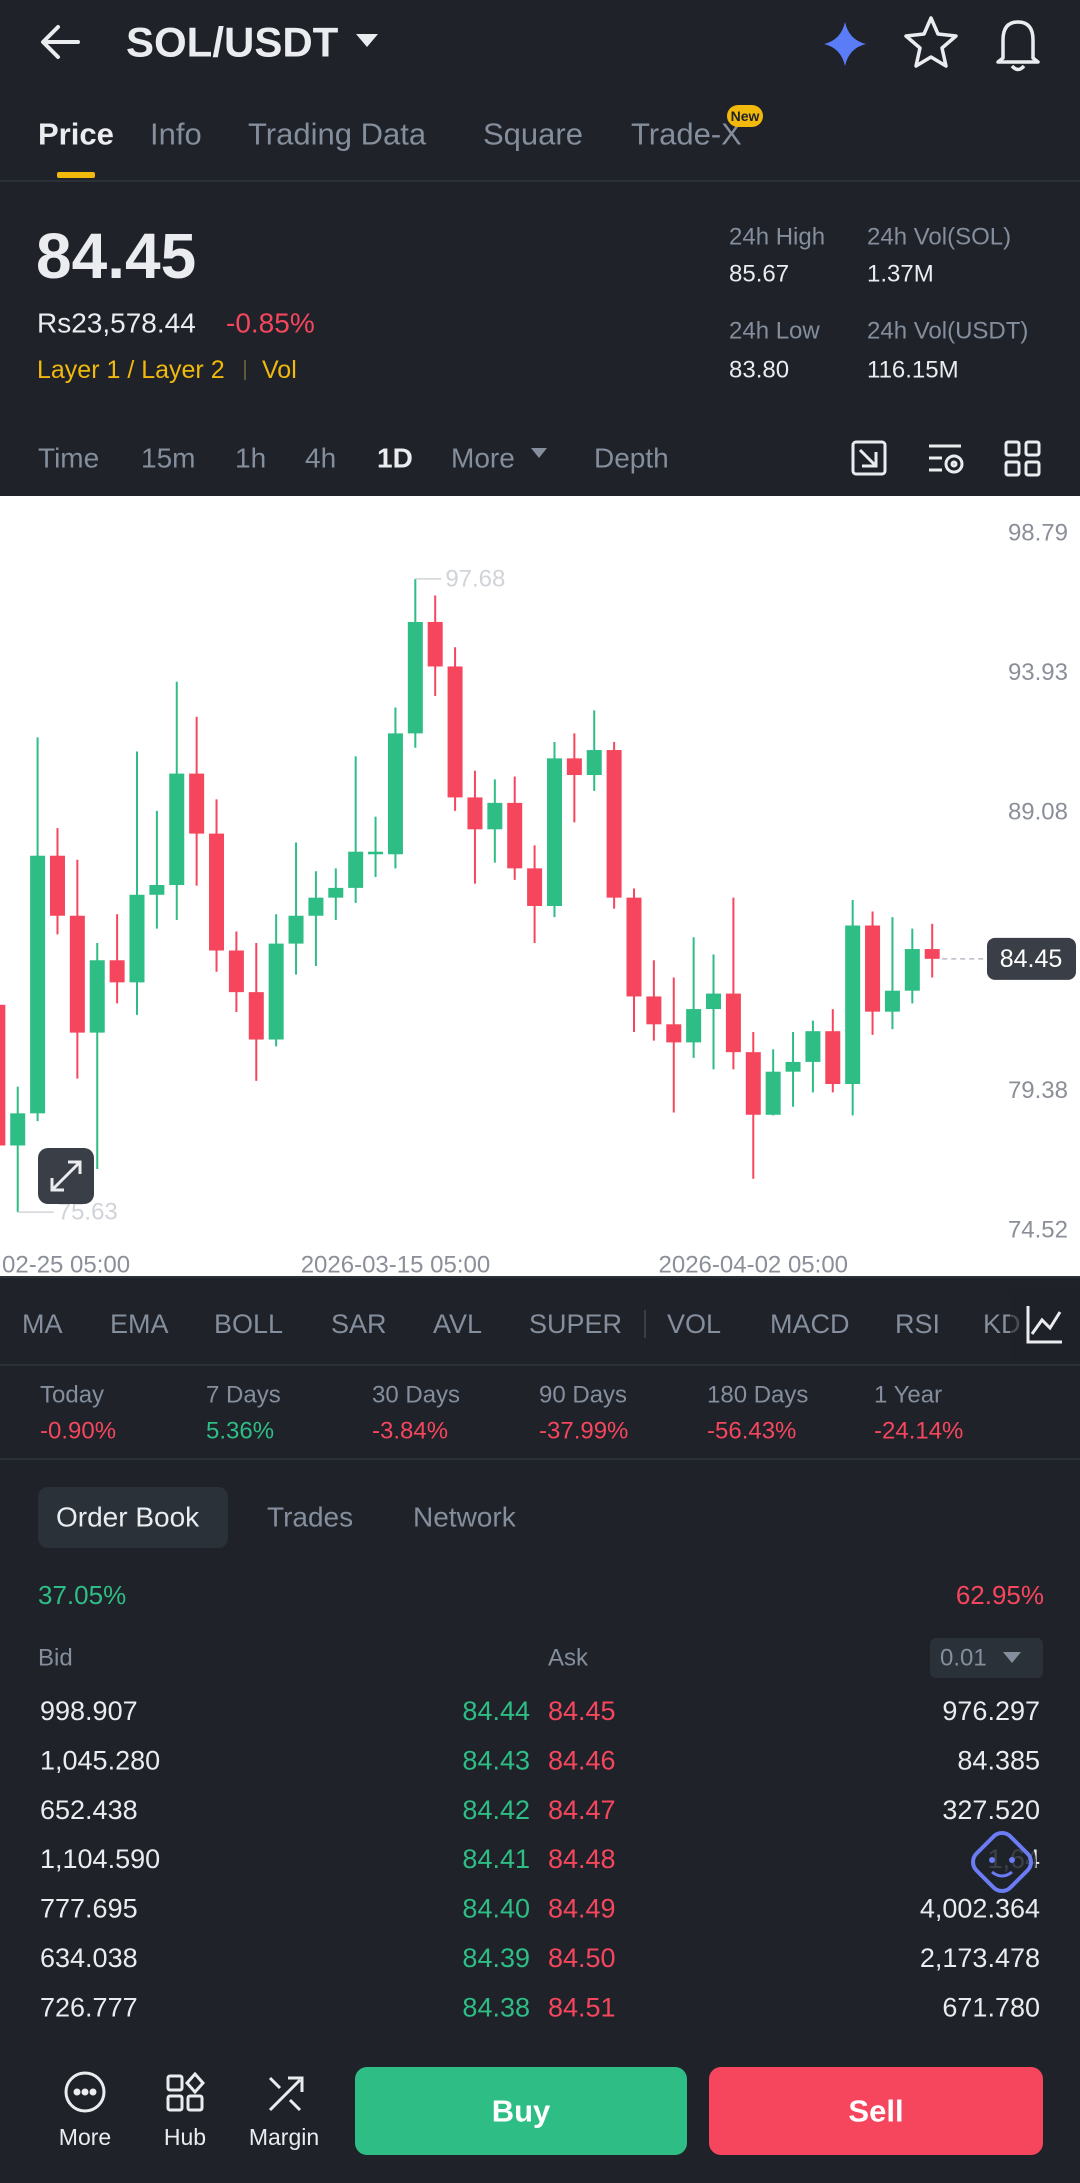  What do you see at coordinates (359, 1324) in the screenshot?
I see `indicator: SAR` at bounding box center [359, 1324].